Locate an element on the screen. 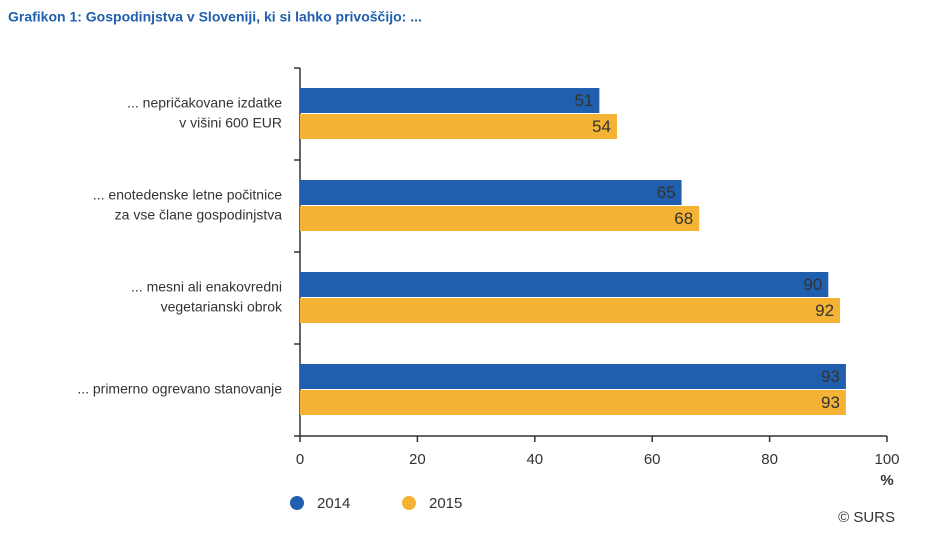 This screenshot has width=940, height=534. y-tick-label: ... enotedenske letne počitnice is located at coordinates (187, 195).